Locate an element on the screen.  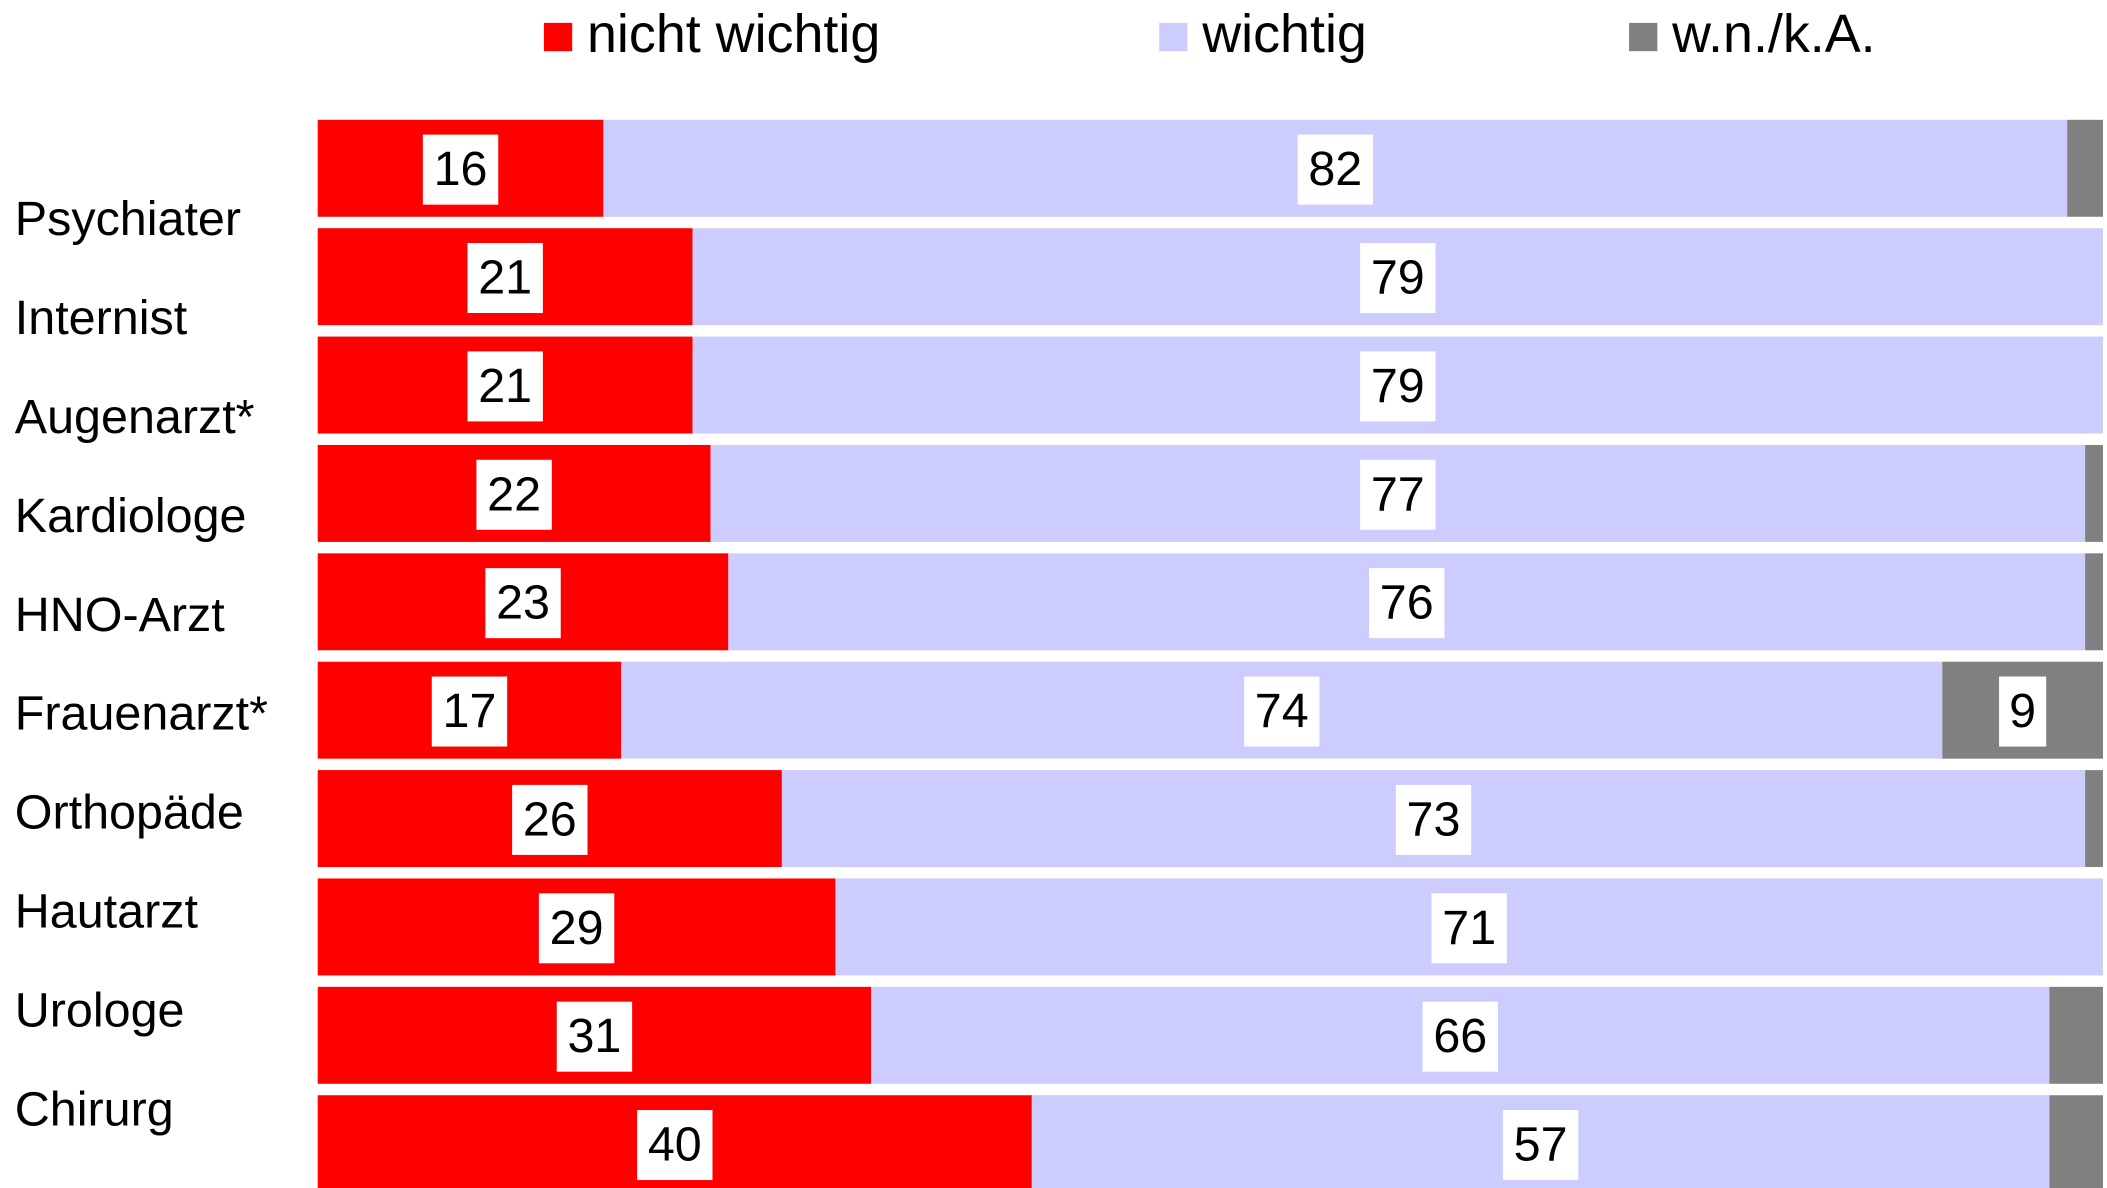
category-label: Augenarzt* is located at coordinates (135, 417).